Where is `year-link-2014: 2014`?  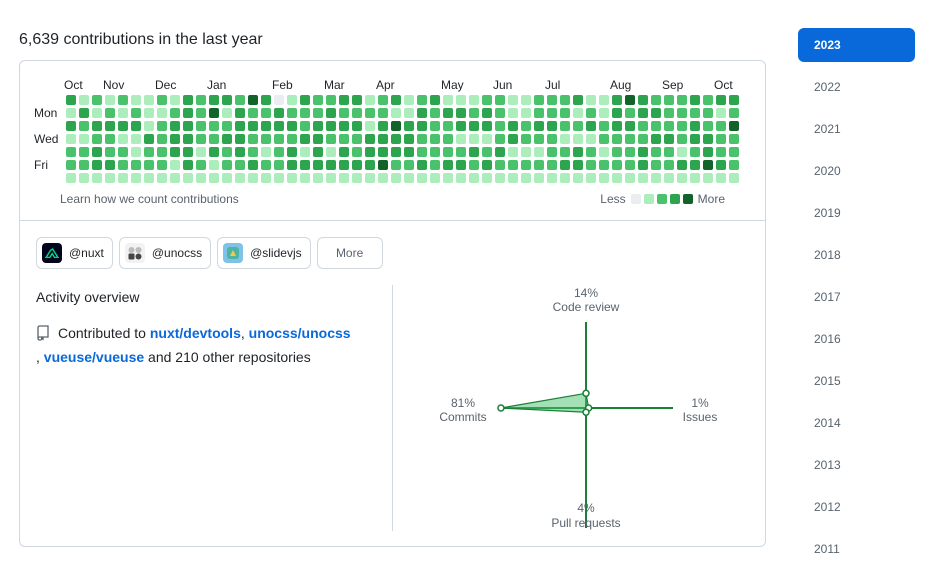 year-link-2014: 2014 is located at coordinates (827, 423).